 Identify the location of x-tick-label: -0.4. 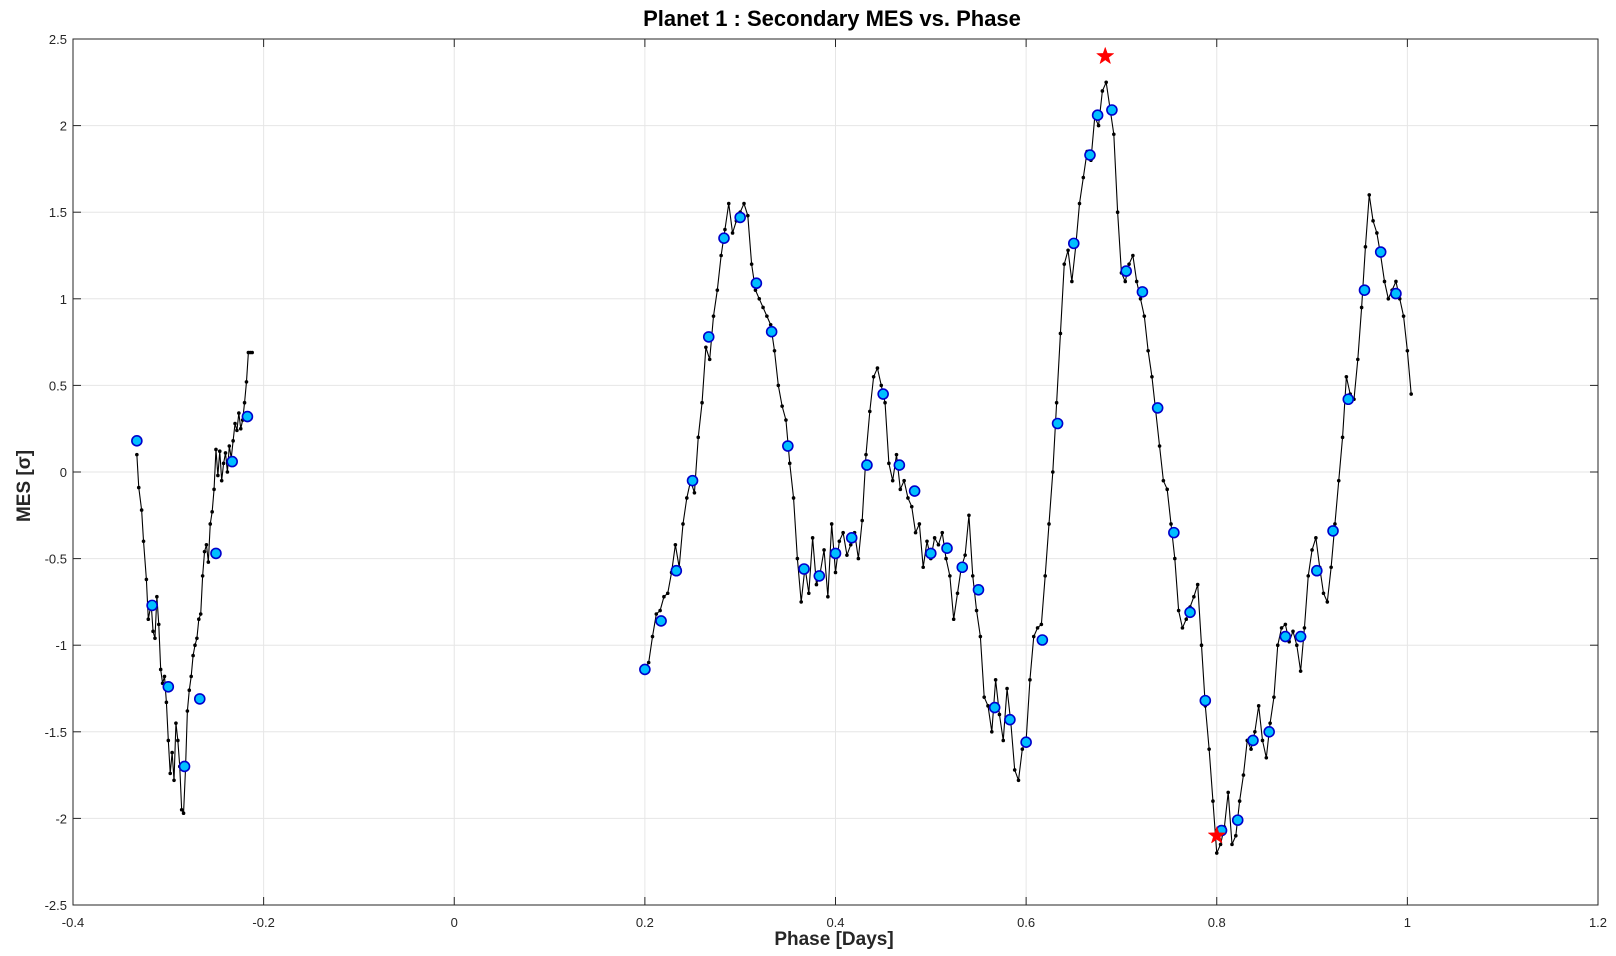
(73, 922).